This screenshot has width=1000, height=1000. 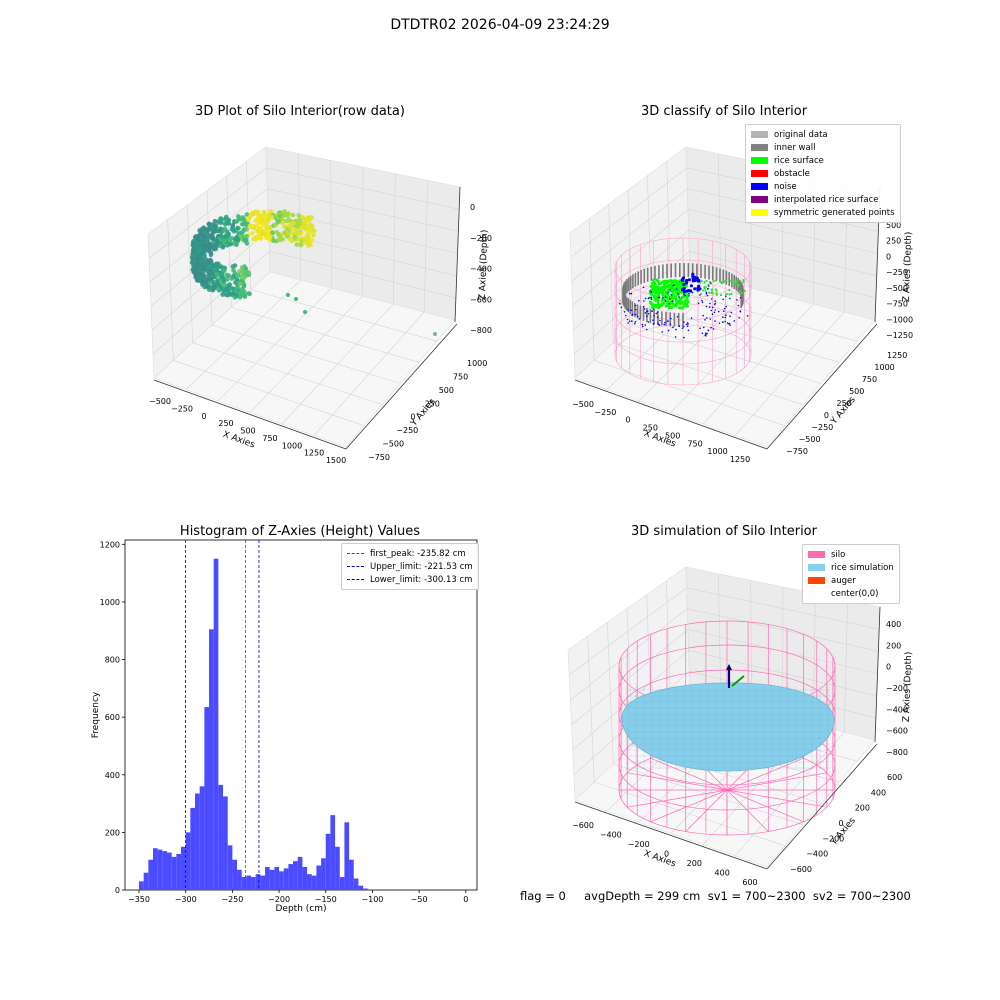 I want to click on histogram-xtick-label: −350, so click(x=139, y=899).